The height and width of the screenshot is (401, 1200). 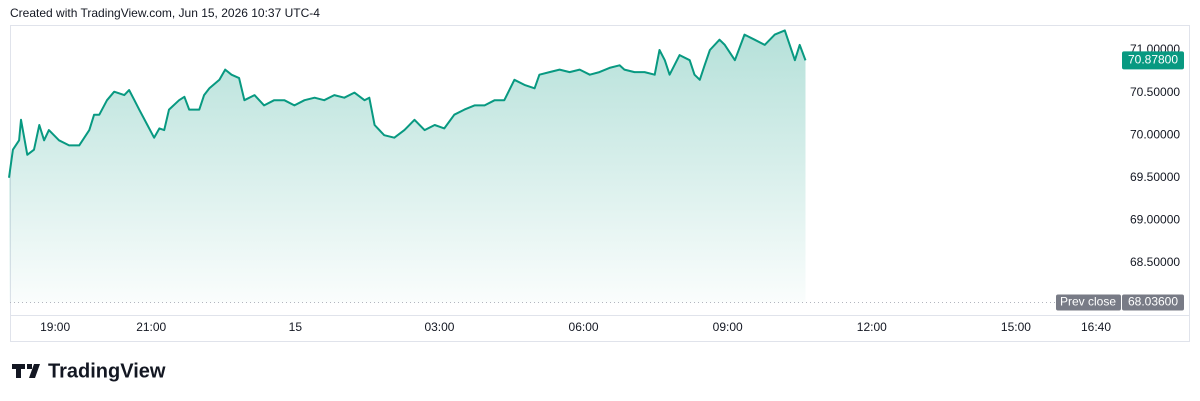 What do you see at coordinates (1155, 177) in the screenshot?
I see `y-tick-label: 69.50000` at bounding box center [1155, 177].